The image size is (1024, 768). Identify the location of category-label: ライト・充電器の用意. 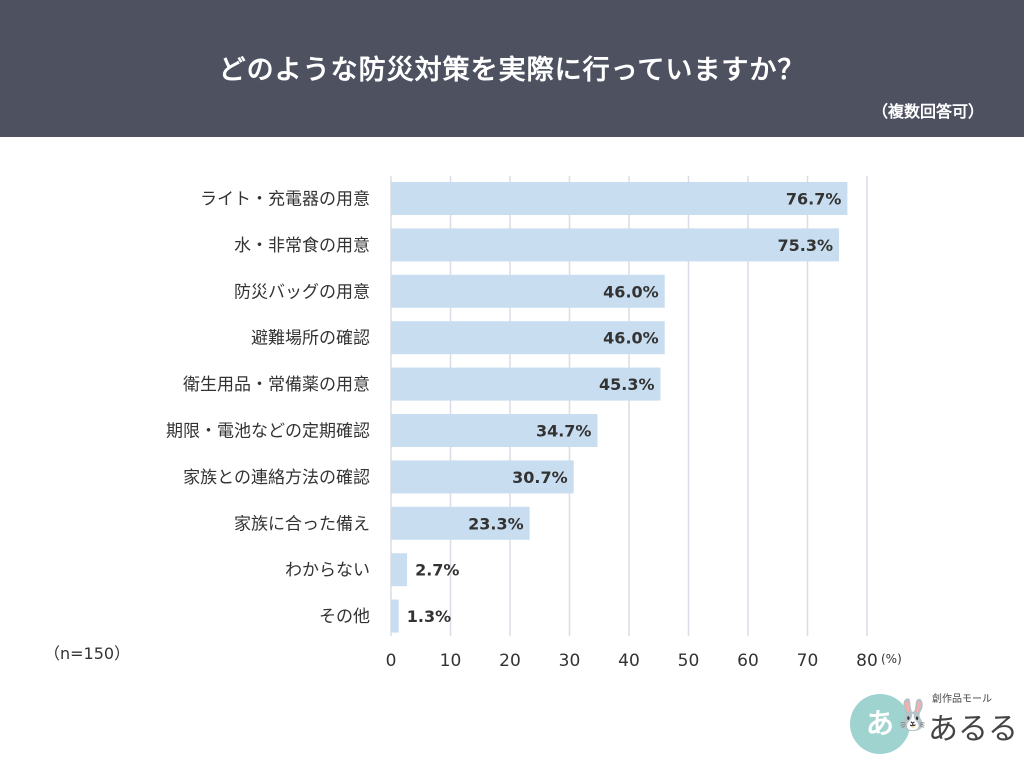
(285, 200).